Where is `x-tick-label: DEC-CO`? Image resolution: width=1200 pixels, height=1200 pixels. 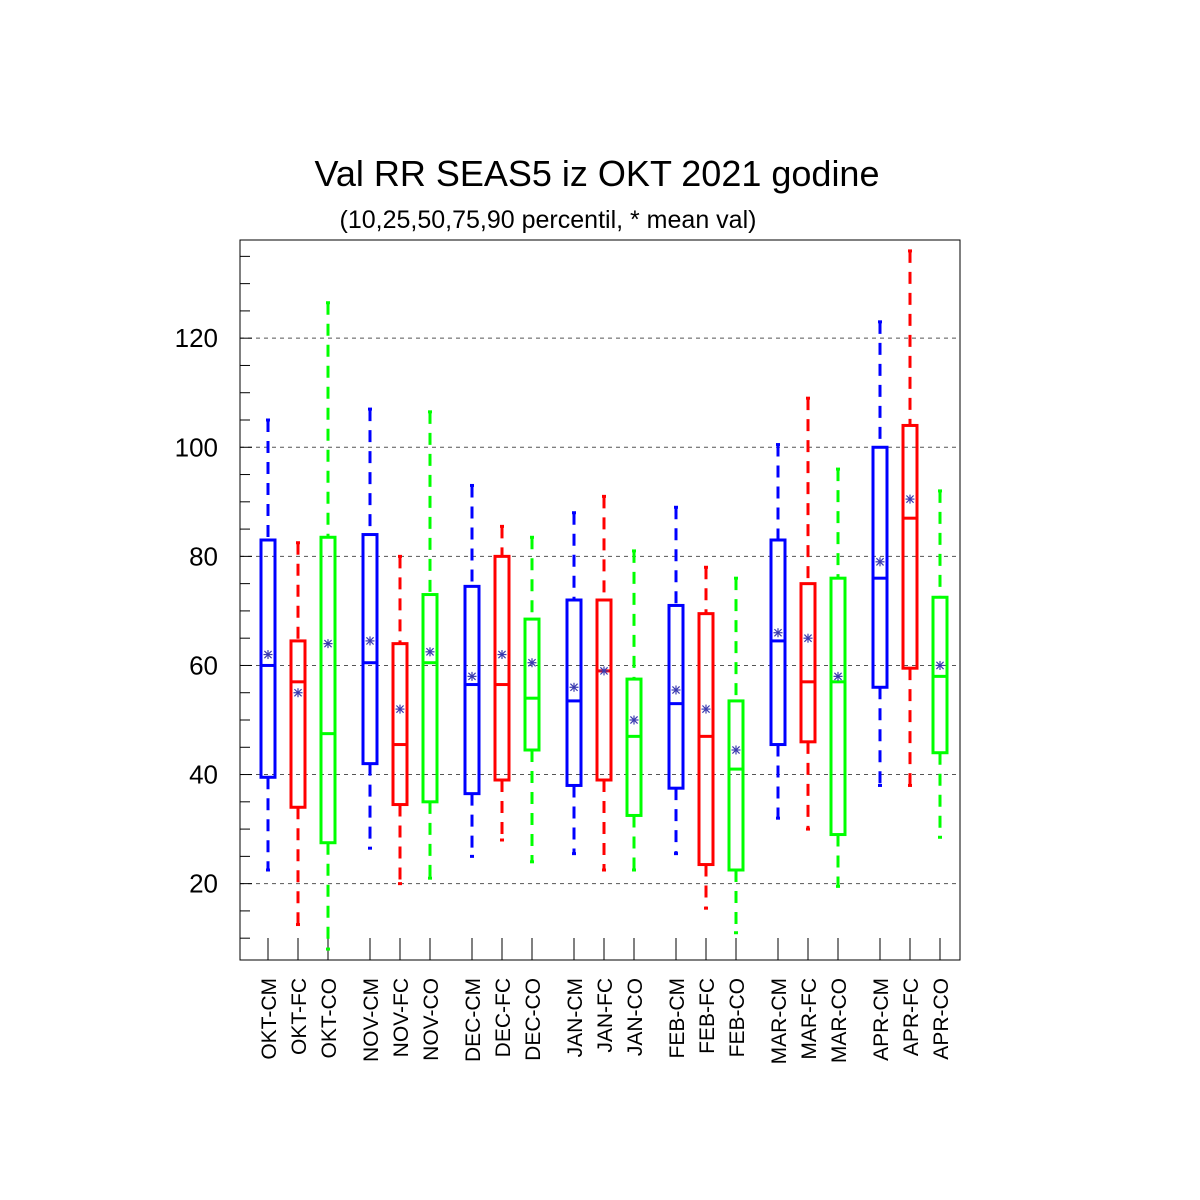 x-tick-label: DEC-CO is located at coordinates (533, 1019).